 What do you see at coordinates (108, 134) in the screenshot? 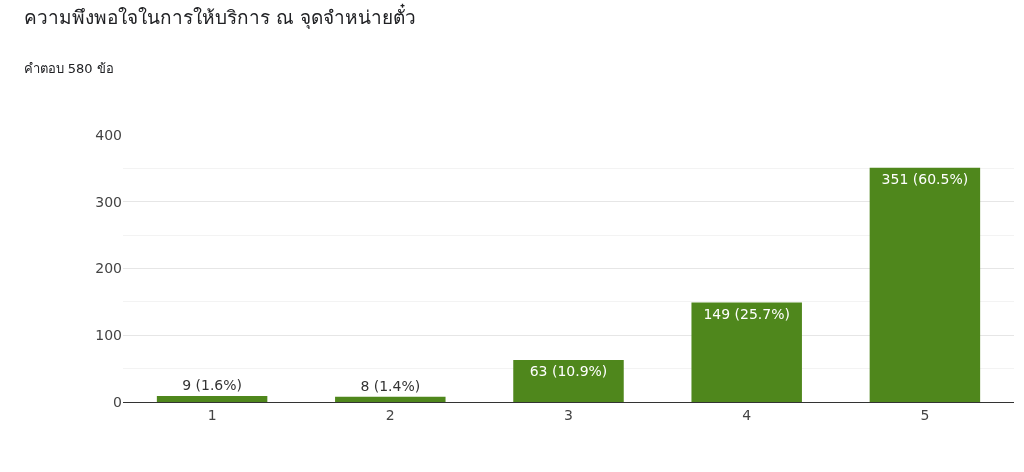
I see `y-tick-label: 400` at bounding box center [108, 134].